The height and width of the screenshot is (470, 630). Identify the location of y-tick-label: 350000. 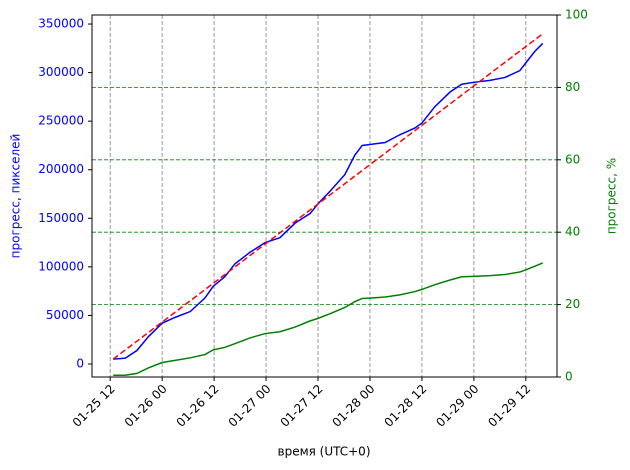
(61, 24).